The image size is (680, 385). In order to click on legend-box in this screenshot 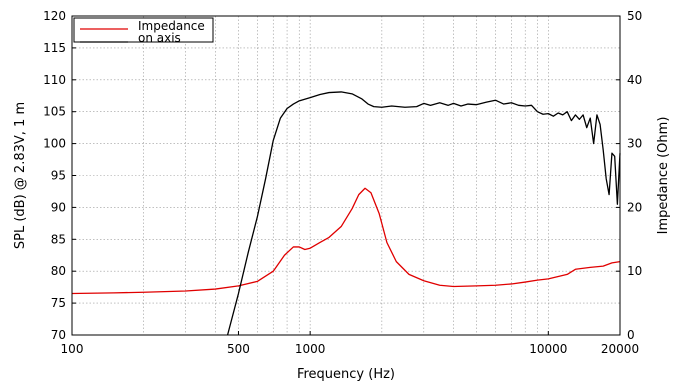, I will do `click(143, 30)`.